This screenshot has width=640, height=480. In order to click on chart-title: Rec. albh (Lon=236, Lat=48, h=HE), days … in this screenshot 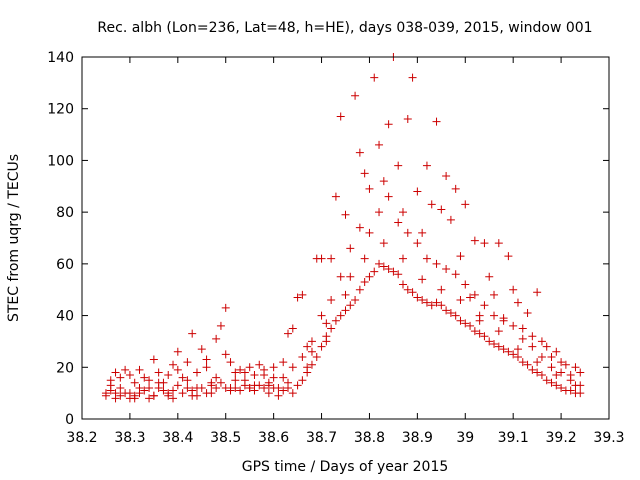, I will do `click(344, 28)`.